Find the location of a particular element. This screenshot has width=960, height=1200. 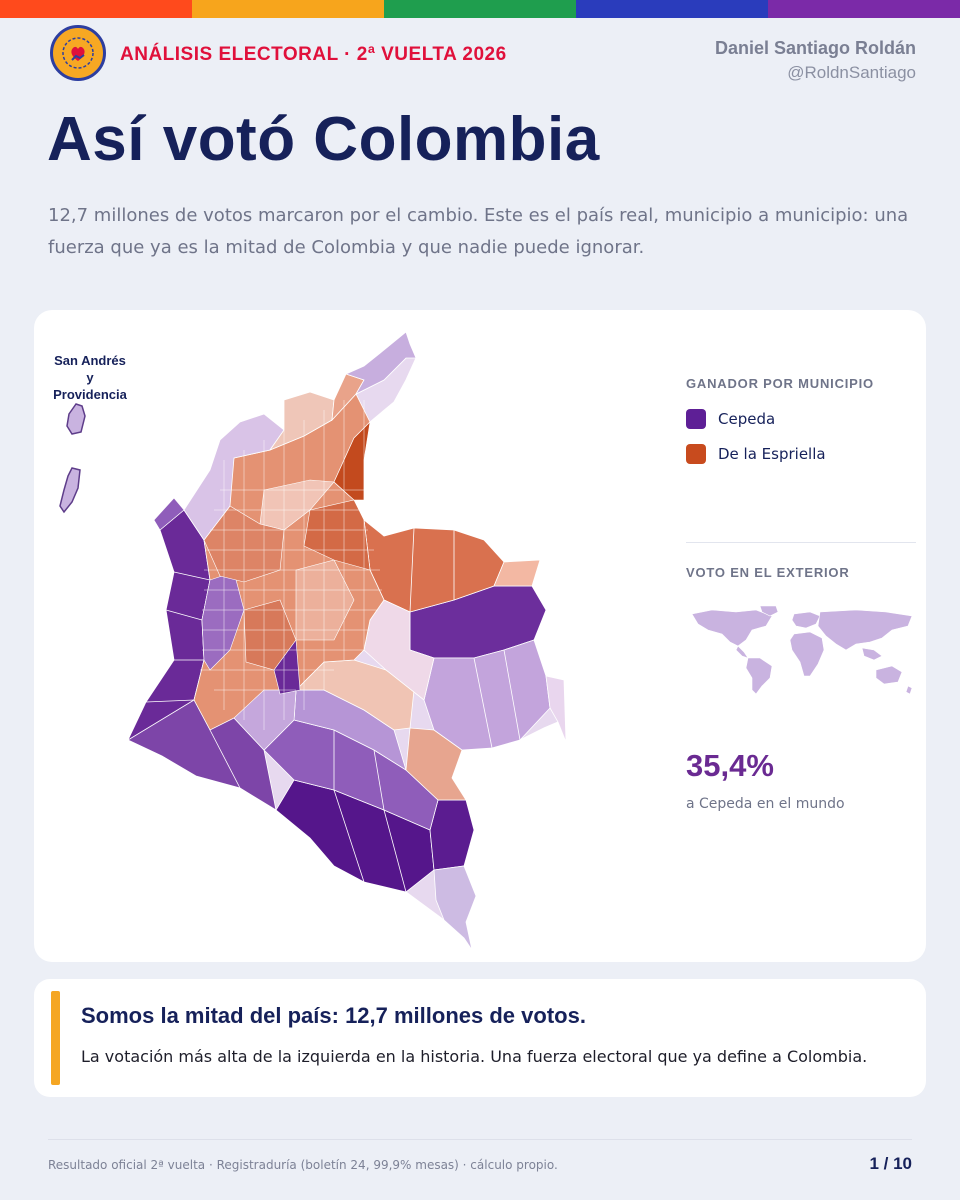

page-indicator: 1 / 10 is located at coordinates (890, 1163).